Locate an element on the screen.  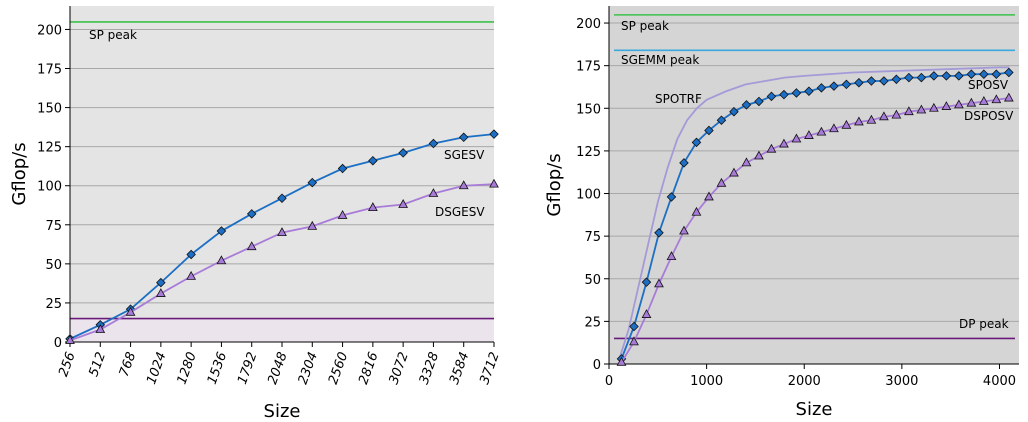
y-tick-label: 0 is located at coordinates (597, 365).